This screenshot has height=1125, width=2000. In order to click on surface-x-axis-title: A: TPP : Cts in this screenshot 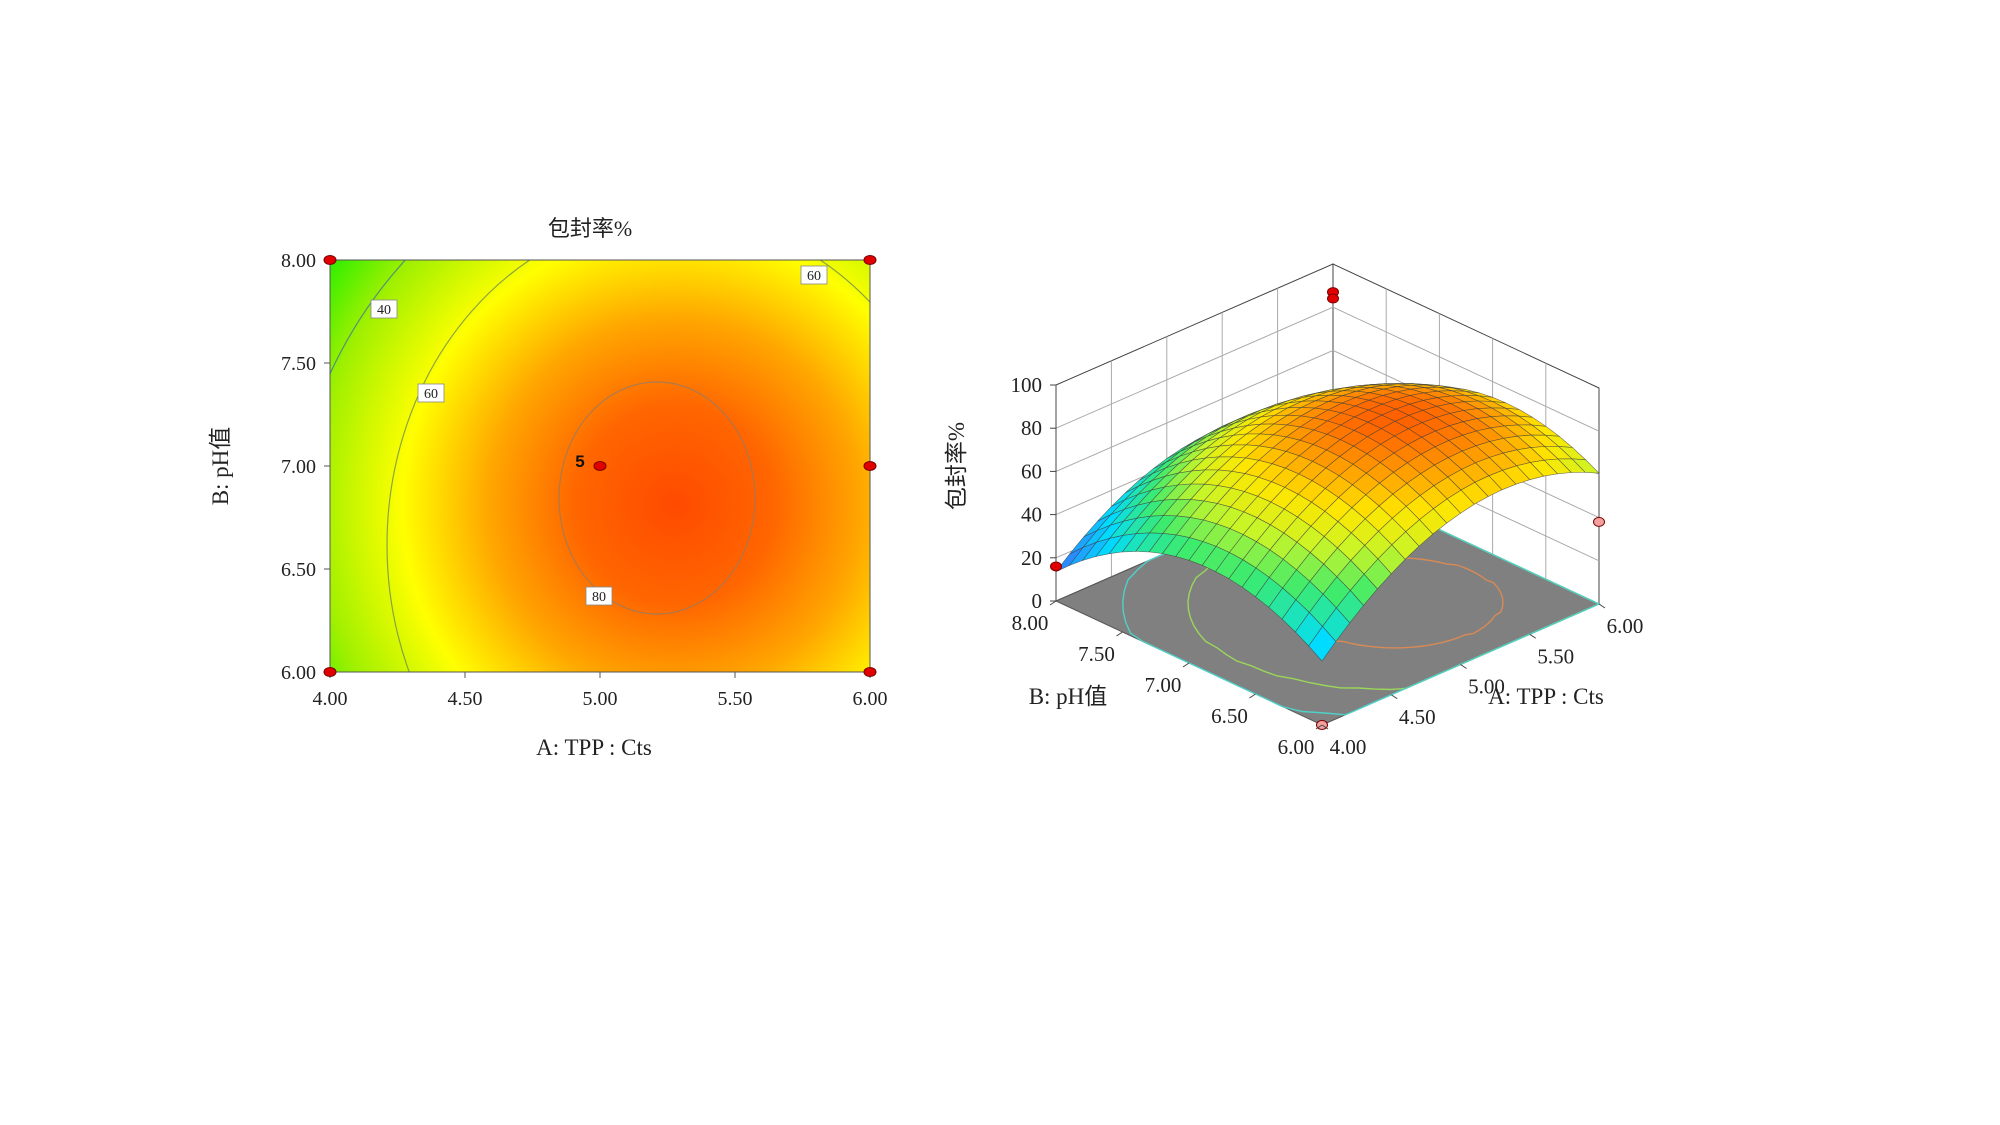, I will do `click(1546, 696)`.